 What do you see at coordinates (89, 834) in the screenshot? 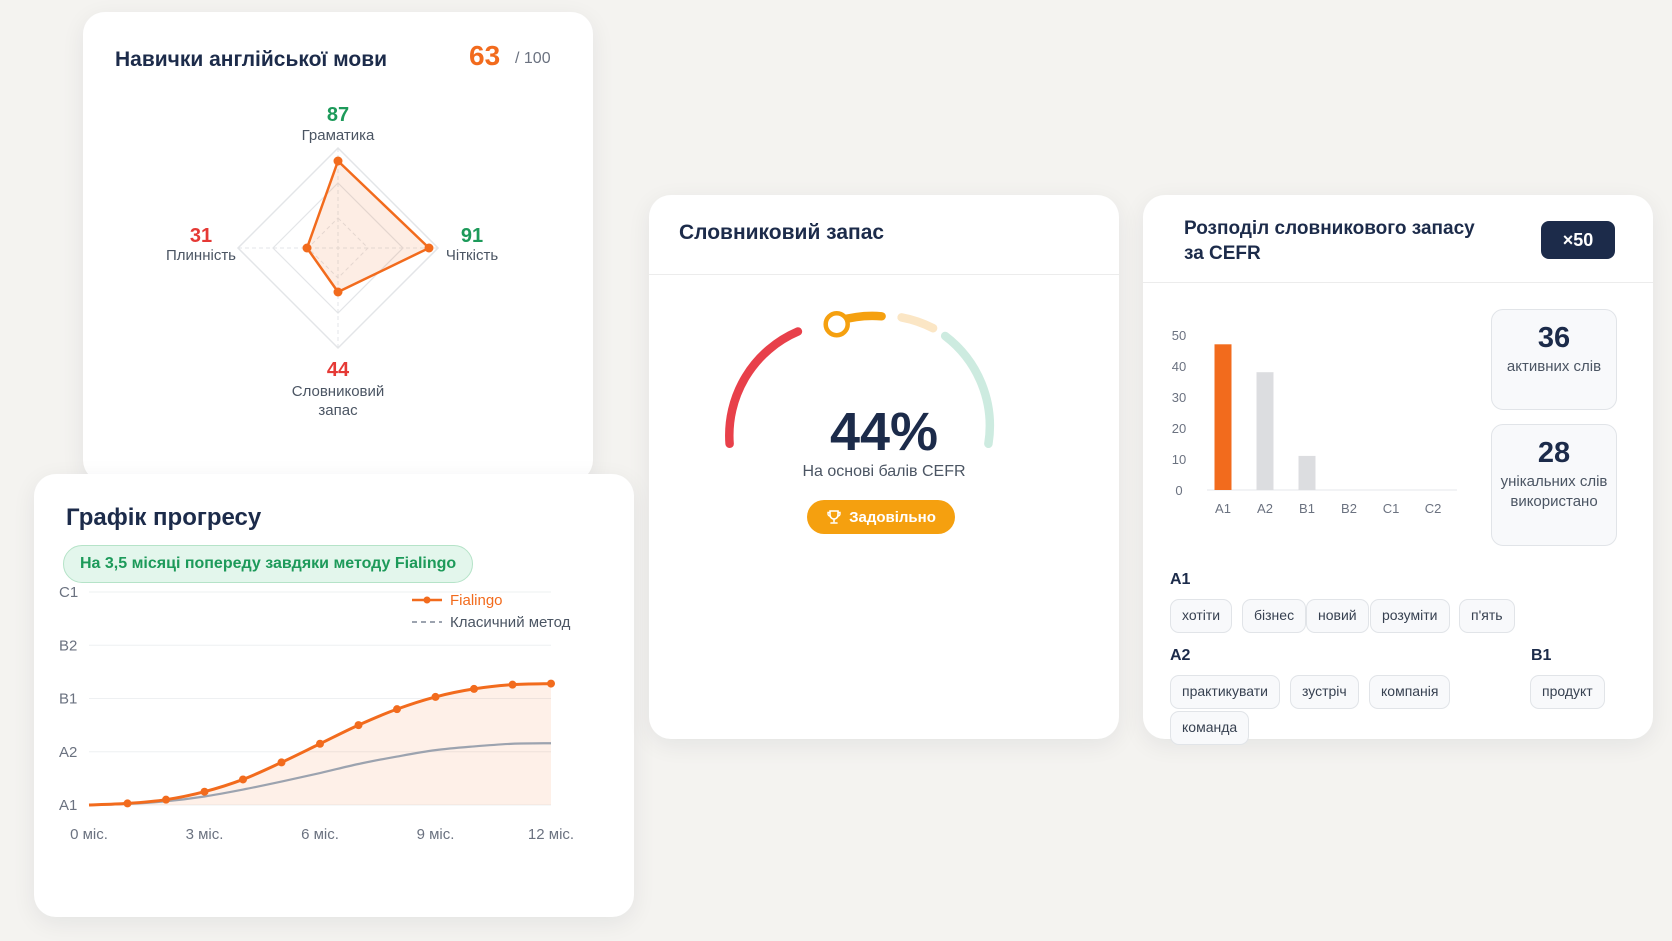
I see `x-tick-label: 0 міс.` at bounding box center [89, 834].